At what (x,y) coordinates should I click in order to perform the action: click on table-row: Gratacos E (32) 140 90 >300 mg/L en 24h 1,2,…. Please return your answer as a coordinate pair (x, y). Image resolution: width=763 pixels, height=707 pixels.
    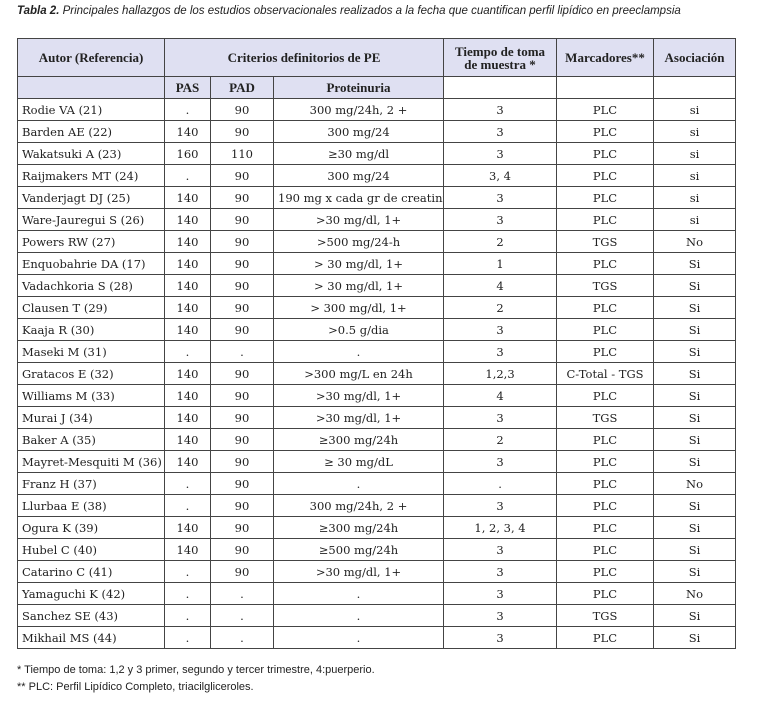
    Looking at the image, I should click on (377, 373).